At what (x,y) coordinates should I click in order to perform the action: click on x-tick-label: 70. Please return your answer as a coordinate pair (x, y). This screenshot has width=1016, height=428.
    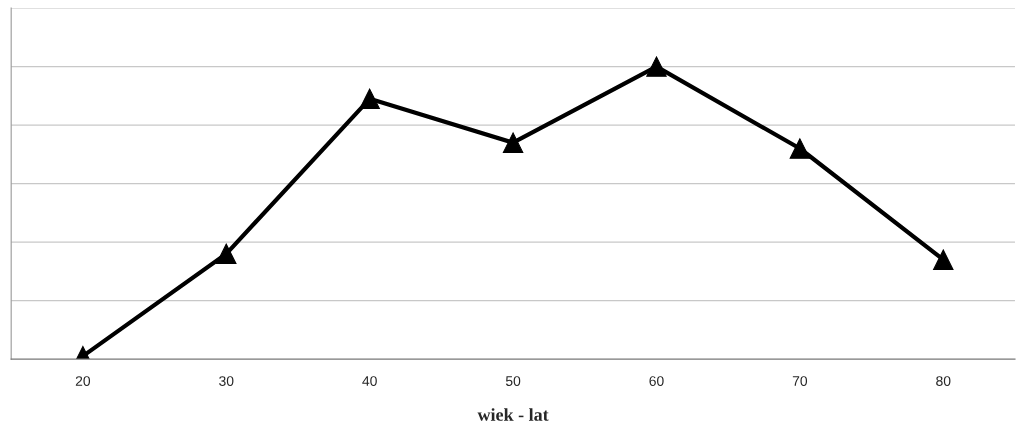
    Looking at the image, I should click on (800, 381).